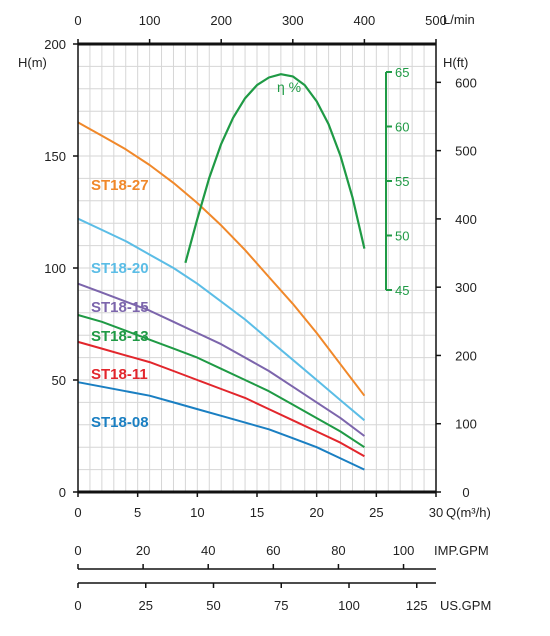 This screenshot has height=636, width=550. I want to click on imp-gpm-tick-label: 20, so click(143, 550).